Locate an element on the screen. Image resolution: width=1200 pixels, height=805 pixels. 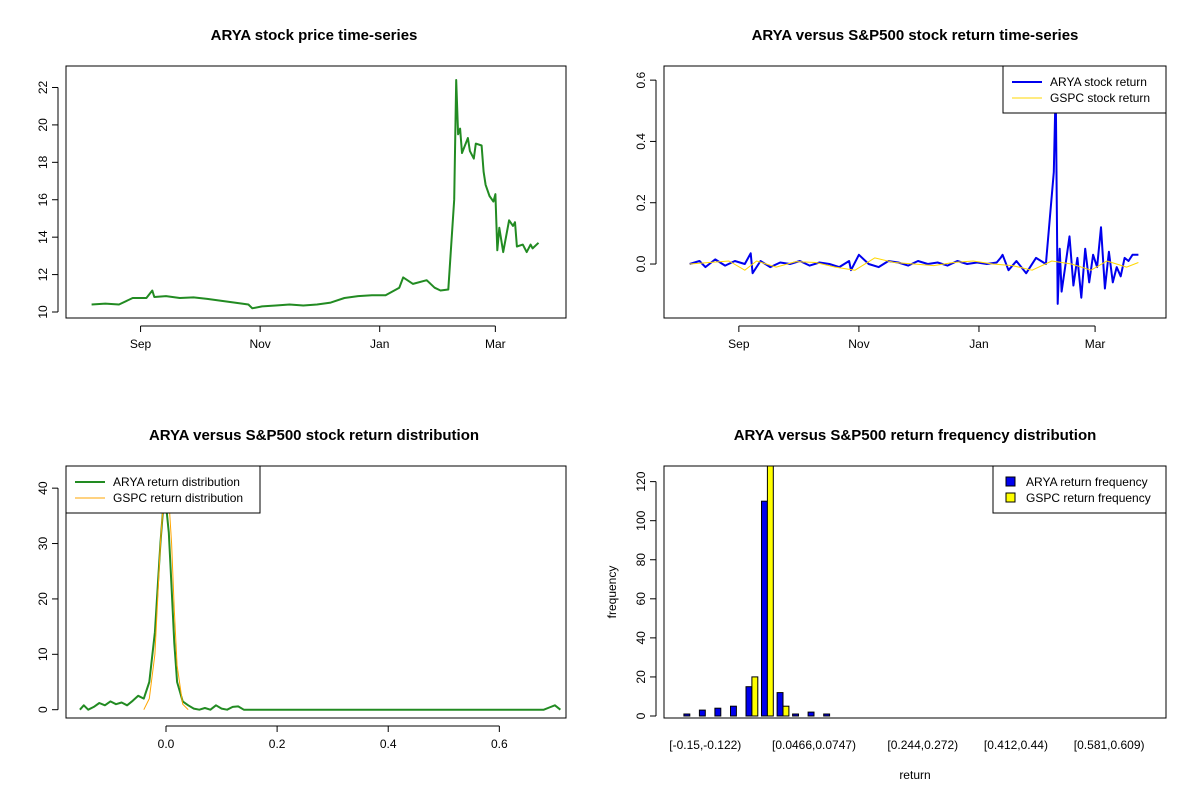
arya-return-line is located at coordinates (914, 195).